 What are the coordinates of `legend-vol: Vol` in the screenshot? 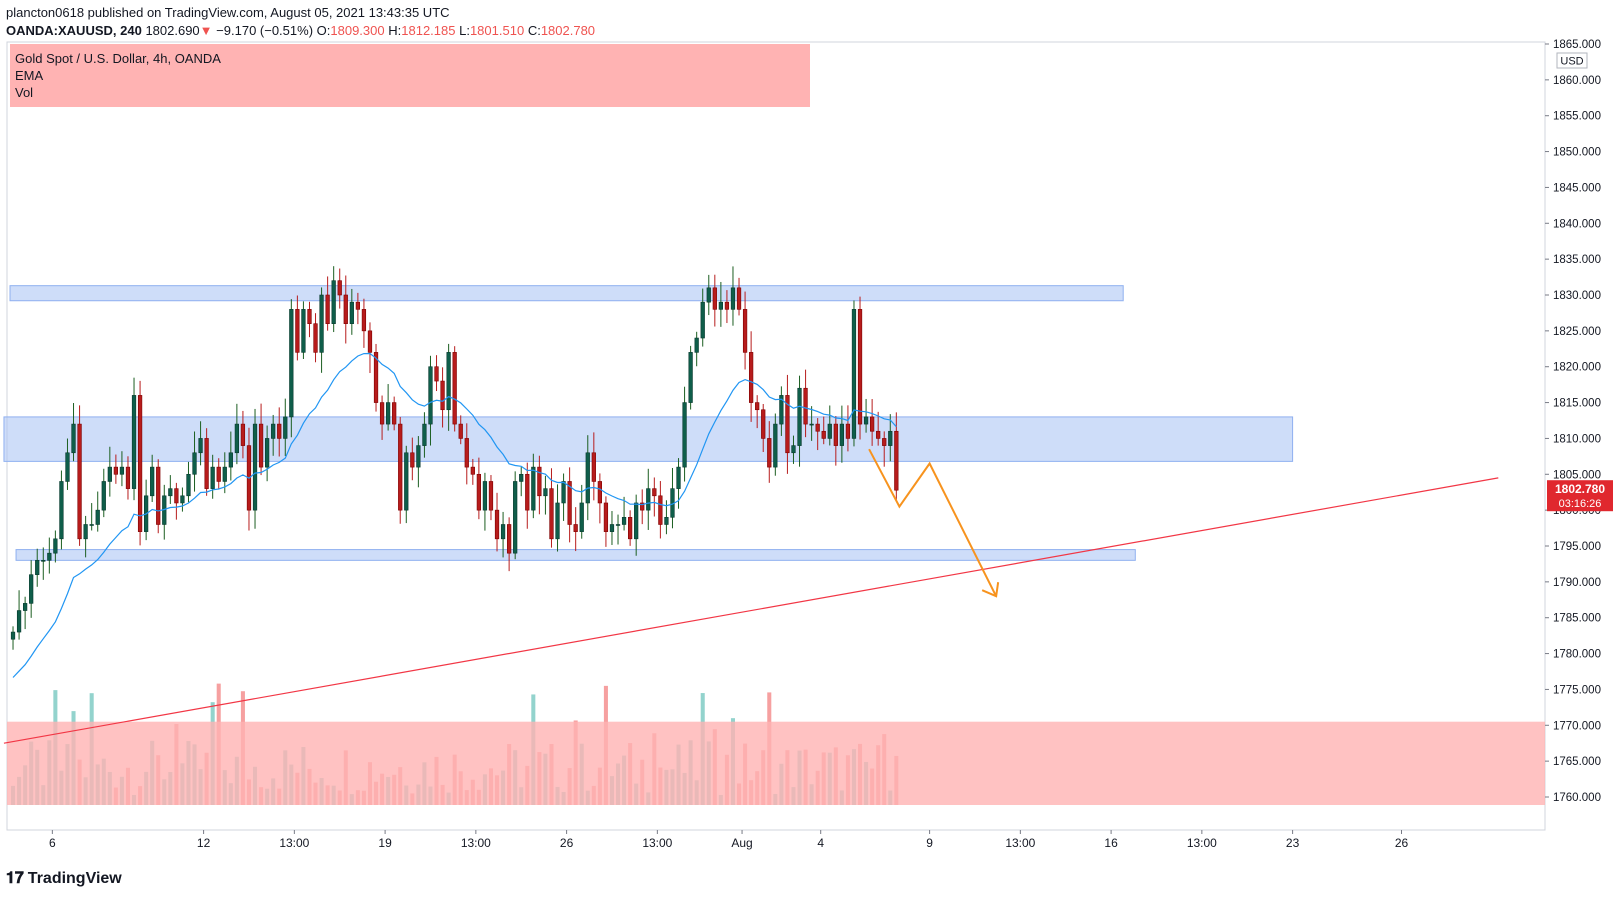 It's located at (24, 92).